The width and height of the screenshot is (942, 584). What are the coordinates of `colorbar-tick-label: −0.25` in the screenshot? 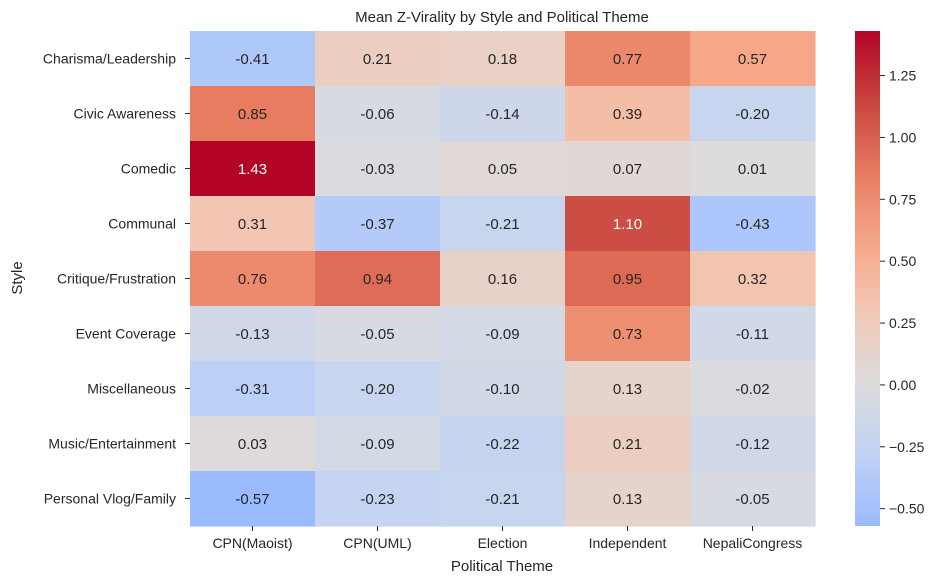 It's located at (907, 447).